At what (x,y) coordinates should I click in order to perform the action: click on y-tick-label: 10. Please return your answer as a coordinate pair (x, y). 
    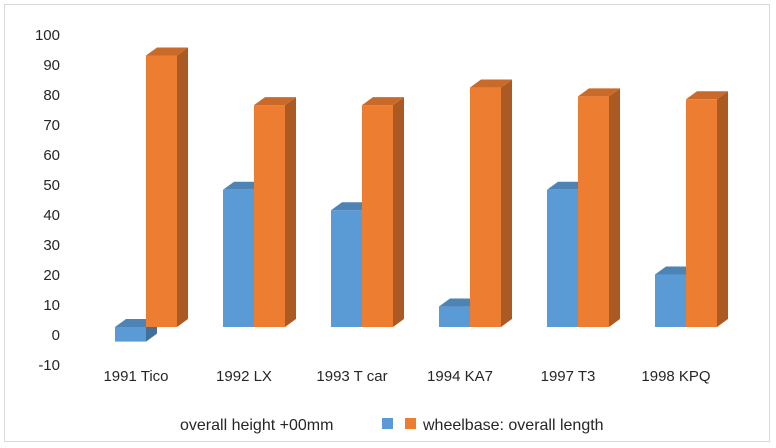
    Looking at the image, I should click on (51, 305).